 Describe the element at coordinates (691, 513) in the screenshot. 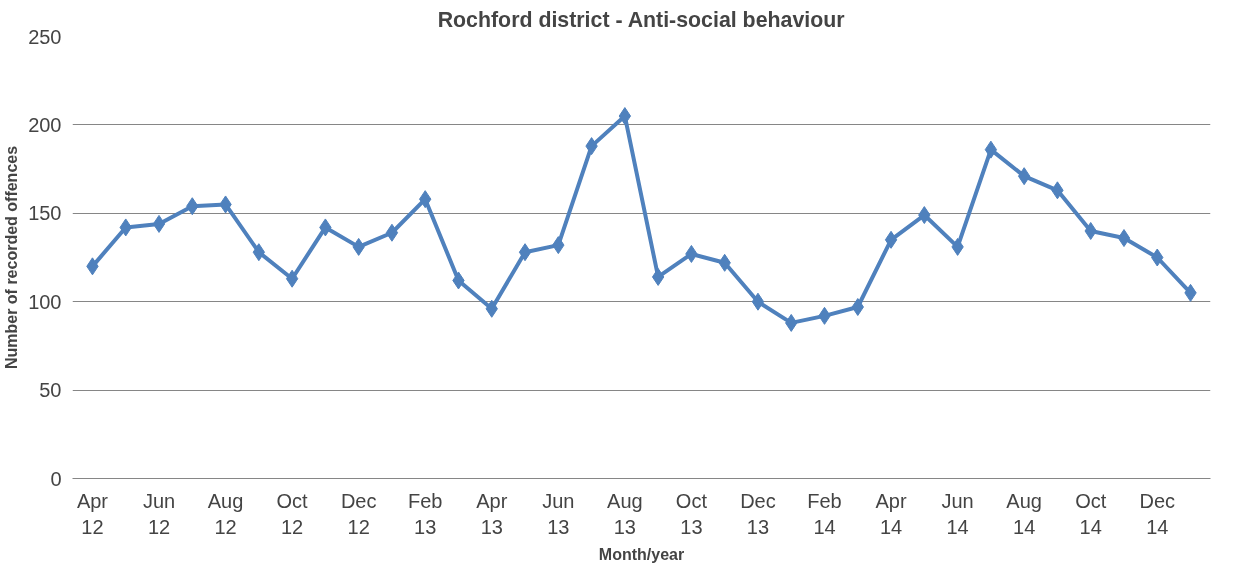

I see `x-tick-label: Oct 13` at that location.